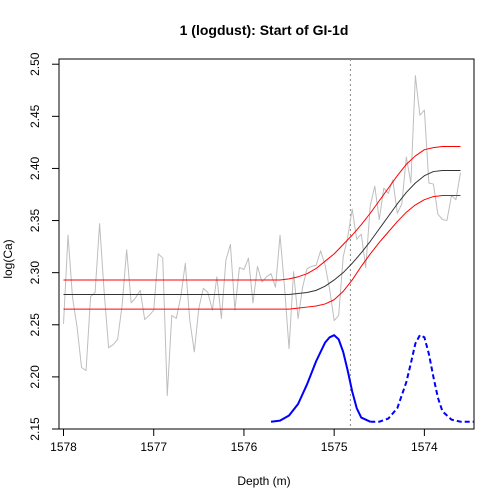 This screenshot has height=504, width=504. I want to click on series-end-density-line, so click(422, 378).